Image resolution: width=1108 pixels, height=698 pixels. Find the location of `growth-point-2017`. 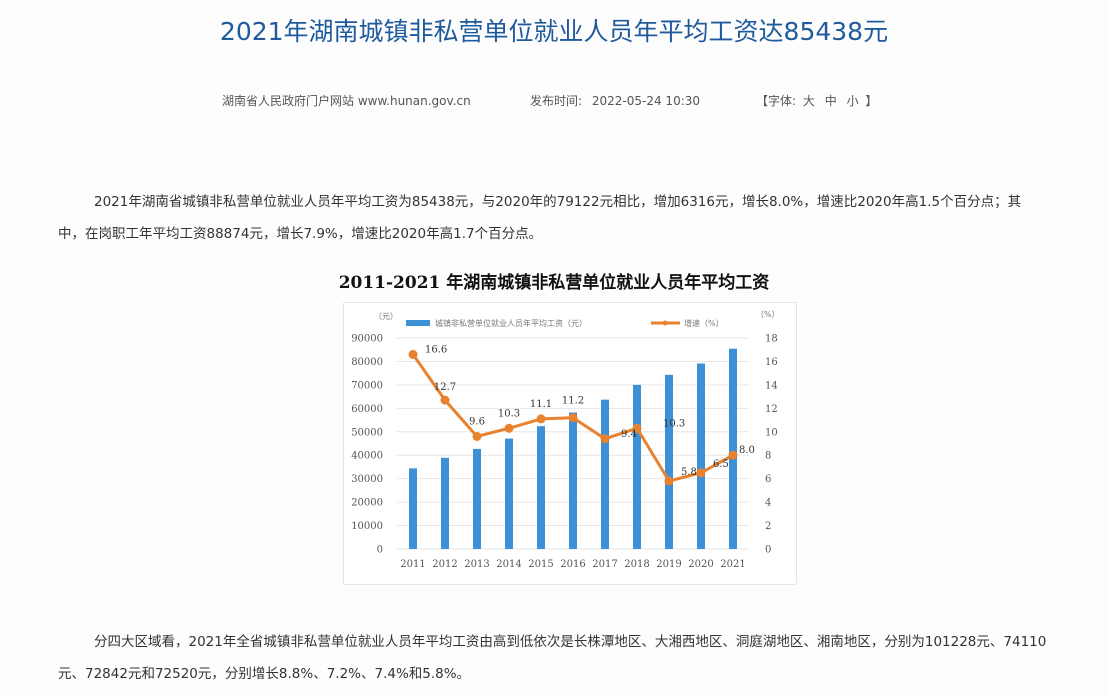

growth-point-2017 is located at coordinates (605, 439).